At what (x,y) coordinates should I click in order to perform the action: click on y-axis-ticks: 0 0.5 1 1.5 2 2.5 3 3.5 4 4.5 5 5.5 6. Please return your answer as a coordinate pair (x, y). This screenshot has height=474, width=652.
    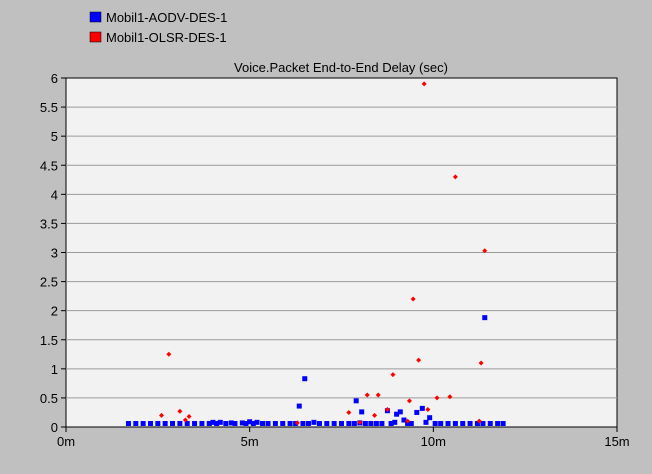
    Looking at the image, I should click on (53, 253).